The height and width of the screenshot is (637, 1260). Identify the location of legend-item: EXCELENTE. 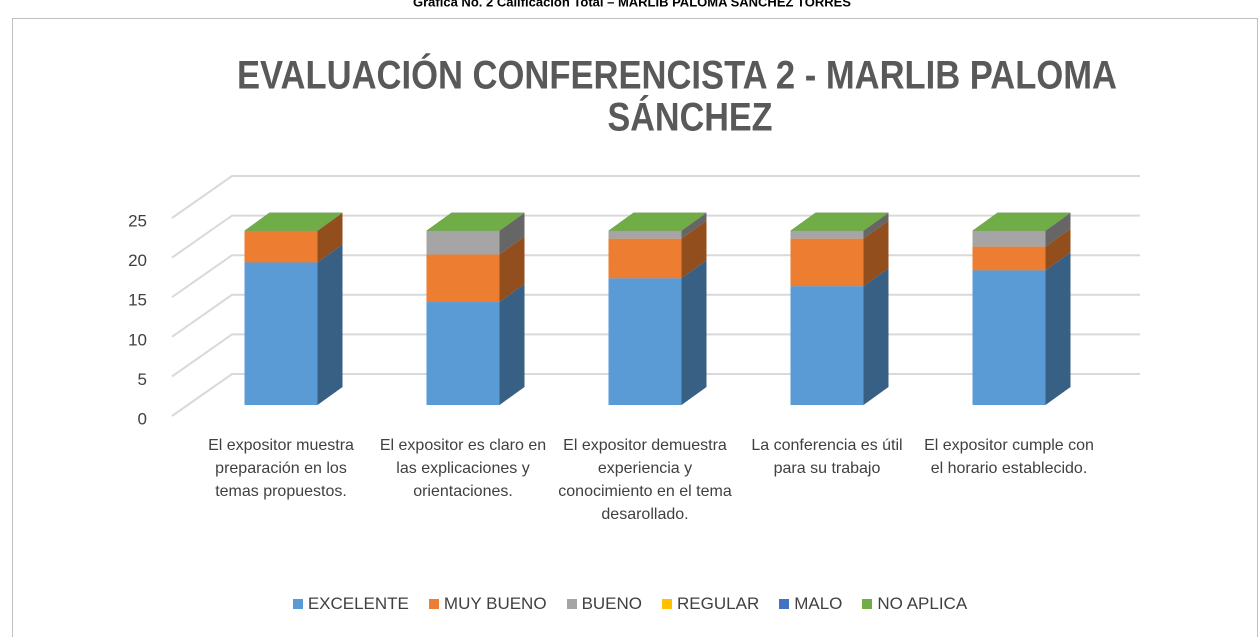
(350, 604).